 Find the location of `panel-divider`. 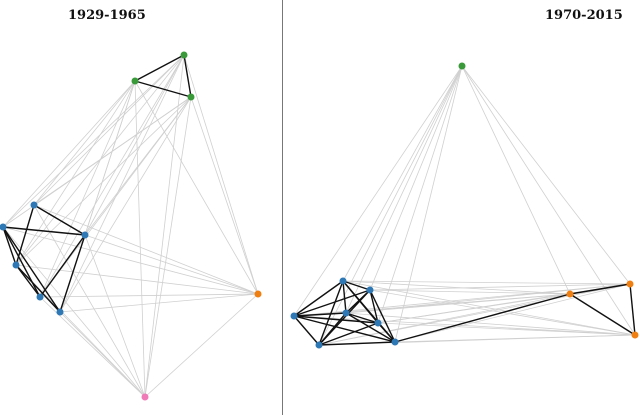

panel-divider is located at coordinates (282, 207).